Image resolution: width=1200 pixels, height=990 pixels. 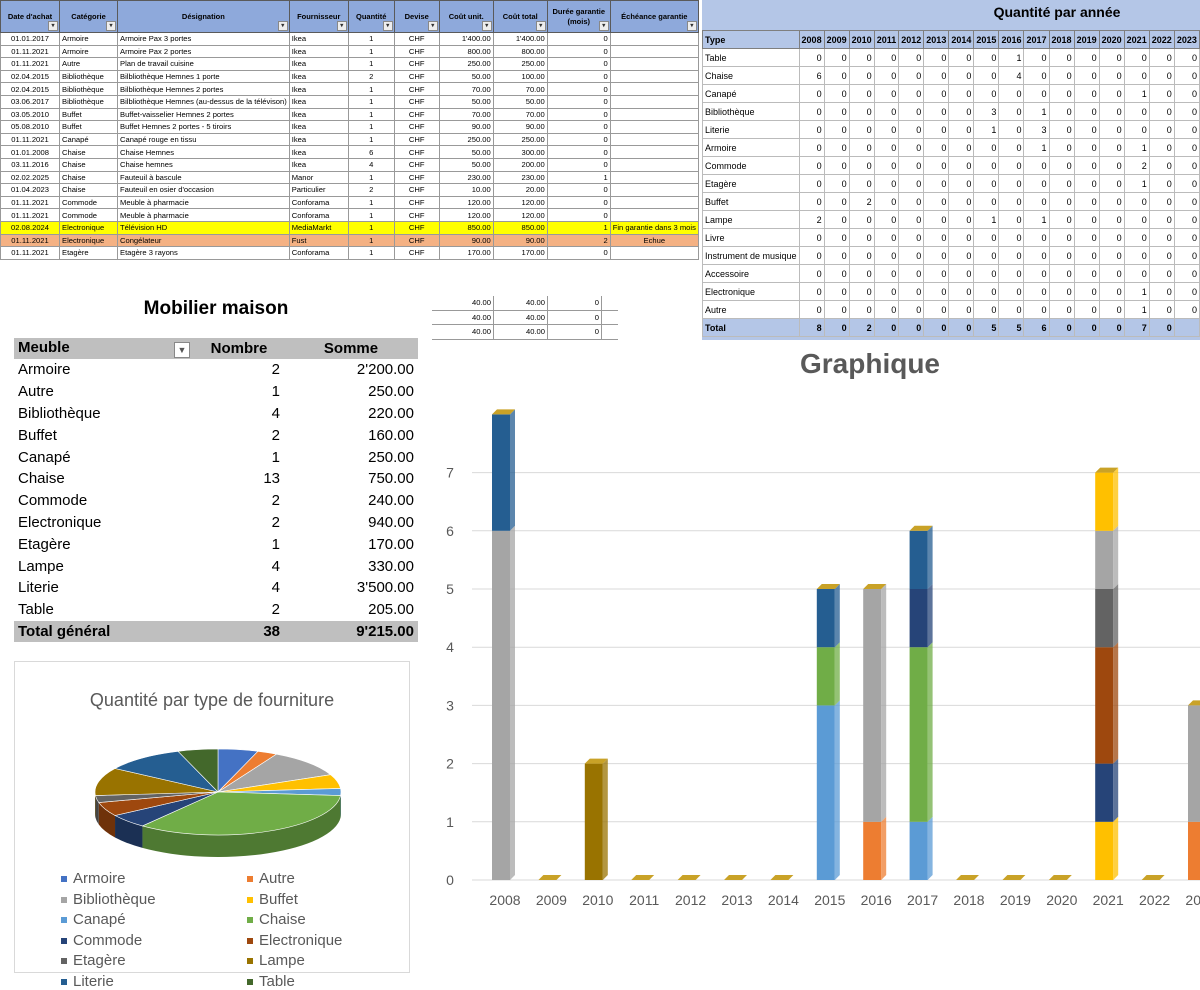 What do you see at coordinates (751, 148) in the screenshot?
I see `type-cell: Armoire` at bounding box center [751, 148].